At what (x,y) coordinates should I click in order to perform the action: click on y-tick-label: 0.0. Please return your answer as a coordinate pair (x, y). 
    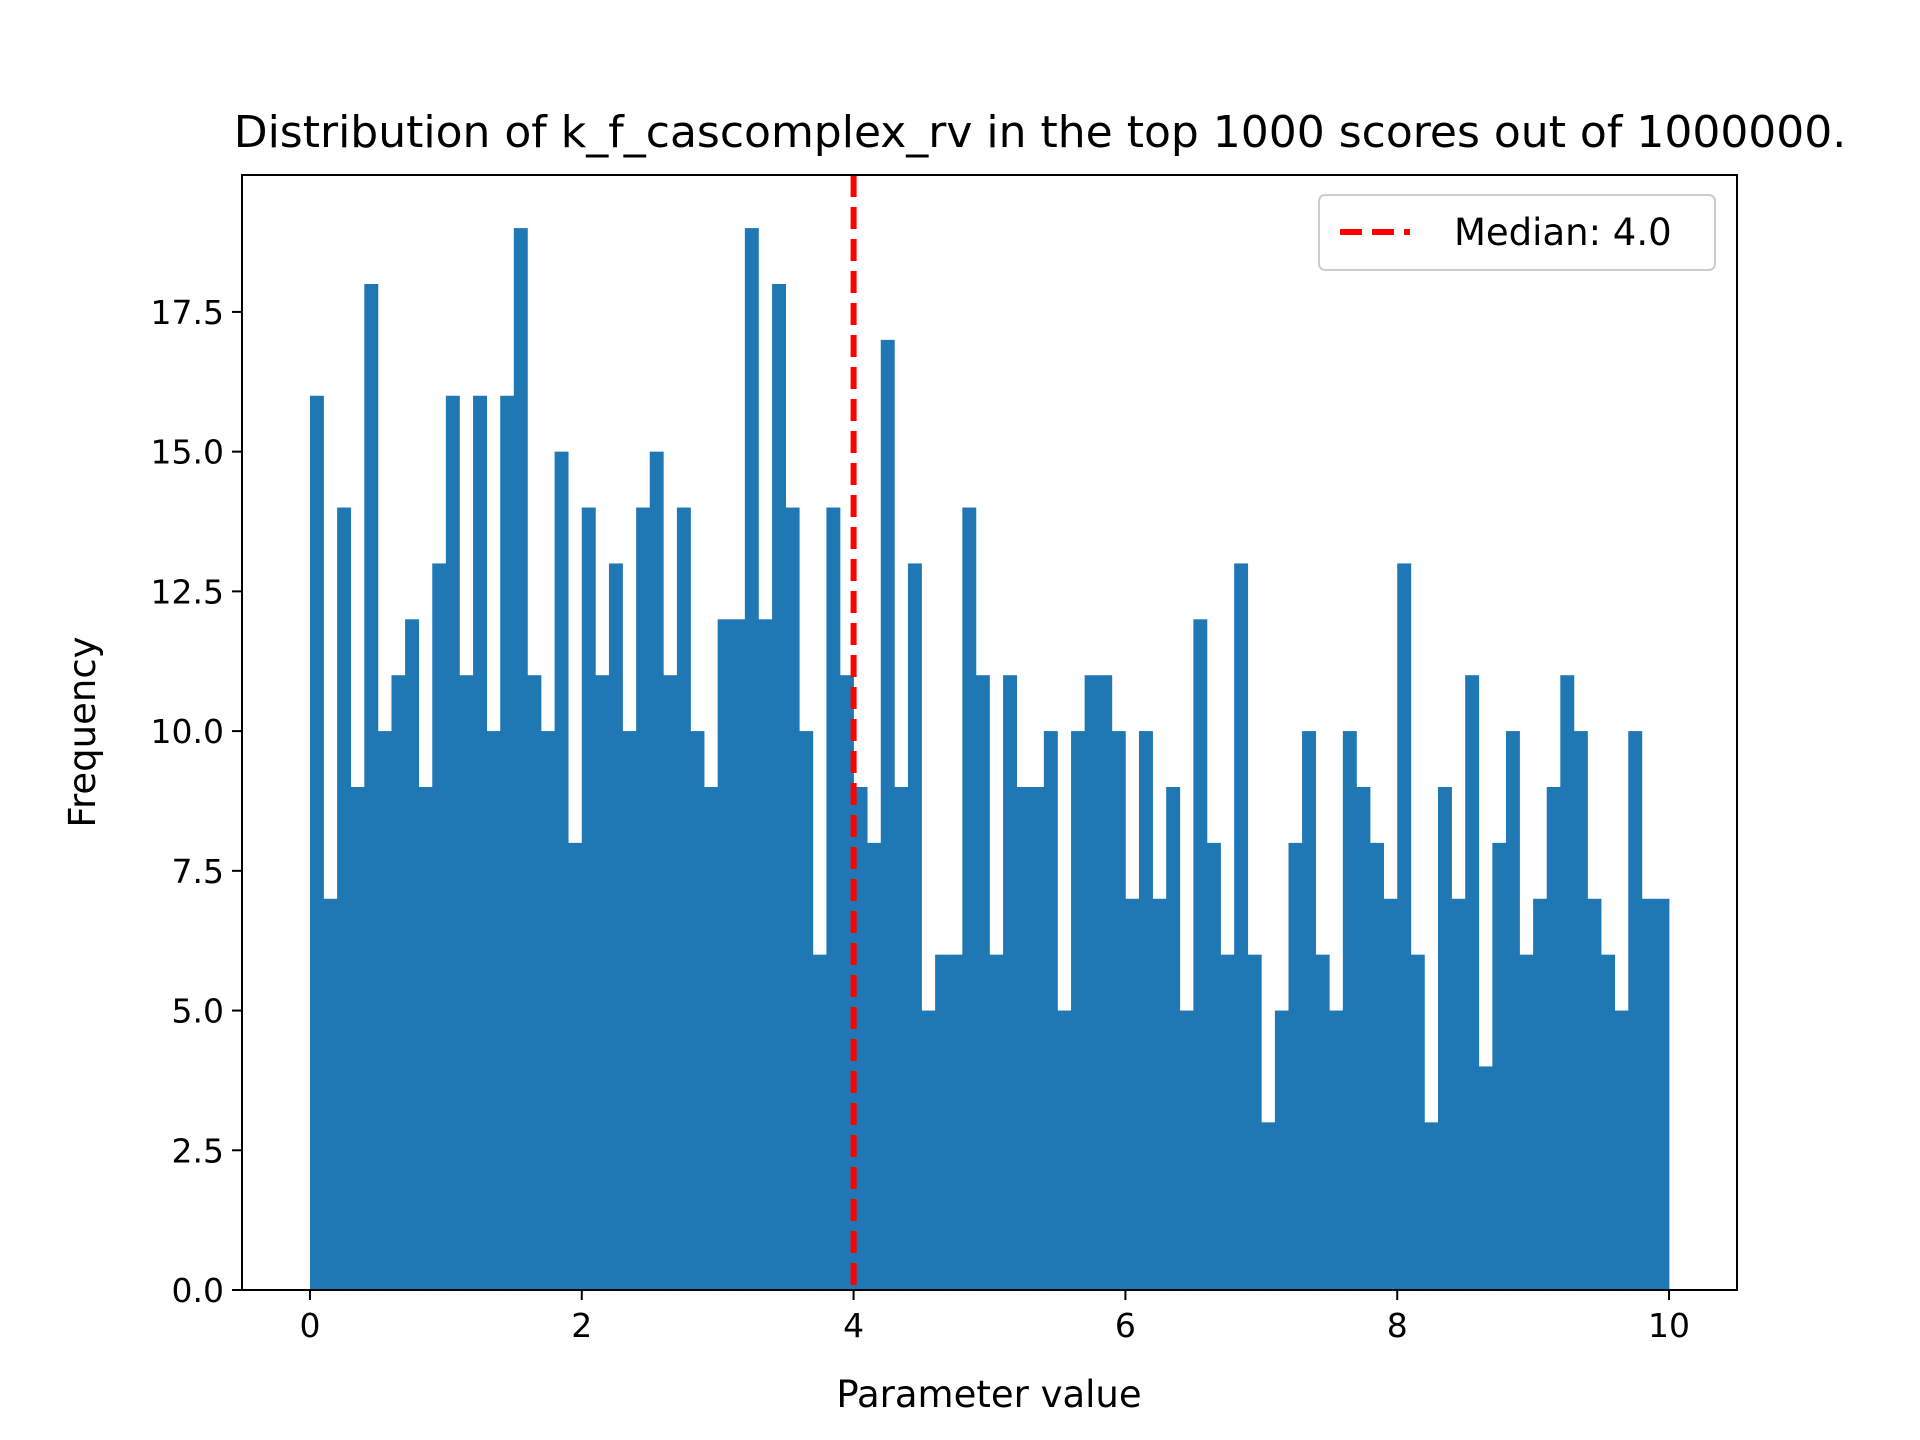
    Looking at the image, I should click on (198, 1290).